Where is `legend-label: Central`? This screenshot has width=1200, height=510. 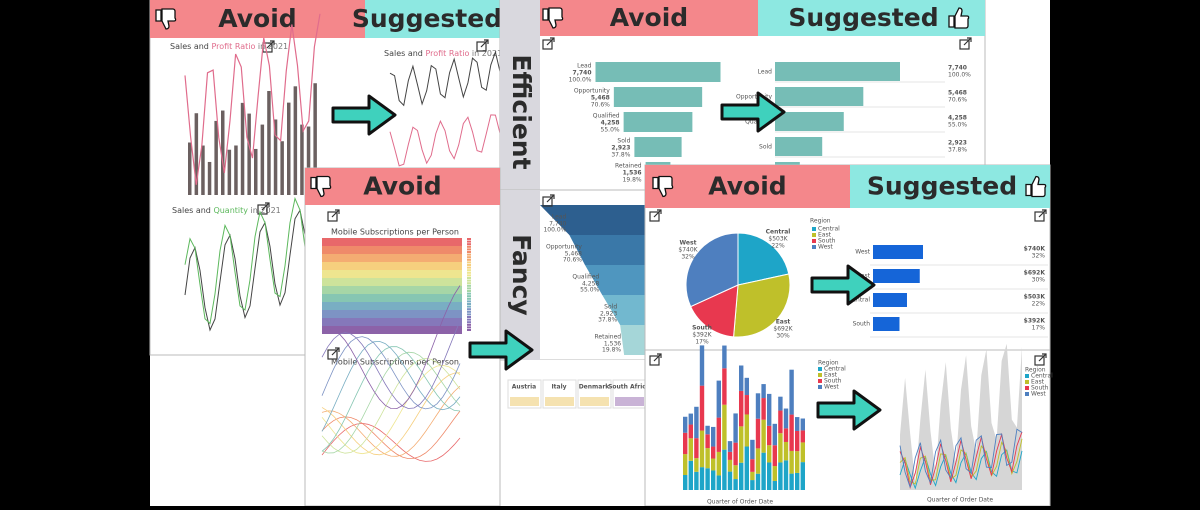
legend-label: Central is located at coordinates (829, 229).